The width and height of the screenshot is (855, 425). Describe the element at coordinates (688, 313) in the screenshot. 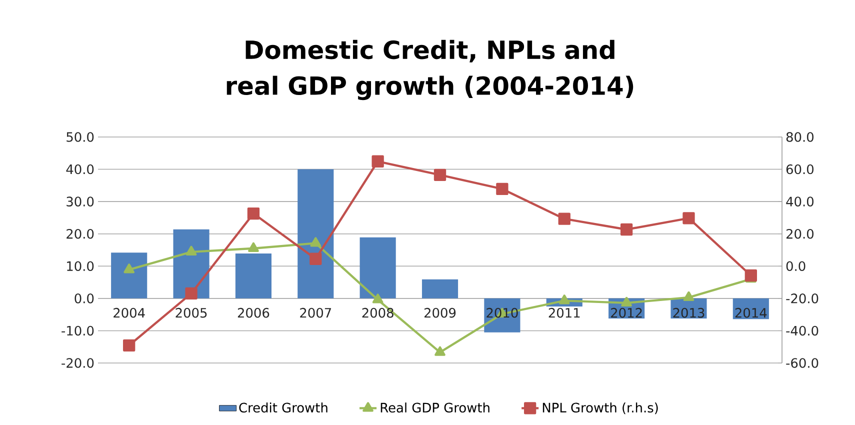

I see `x-tick-label: 2013` at that location.